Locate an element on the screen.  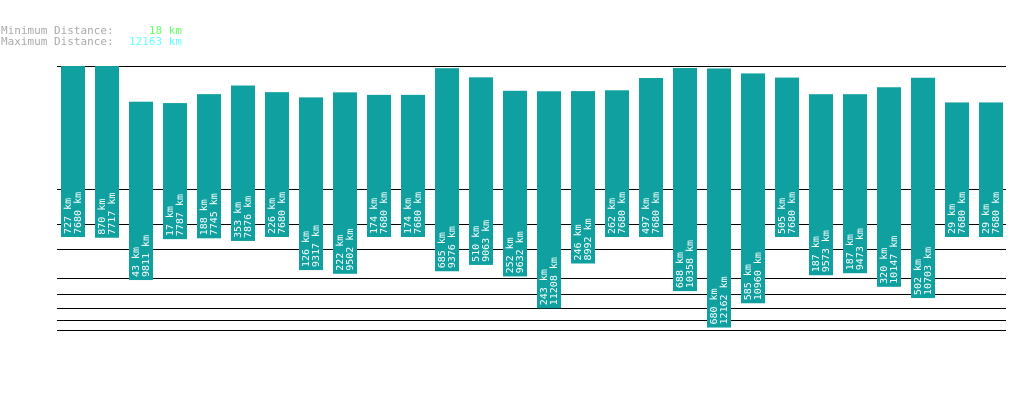
bar-min-label: 246 km is located at coordinates (578, 242).